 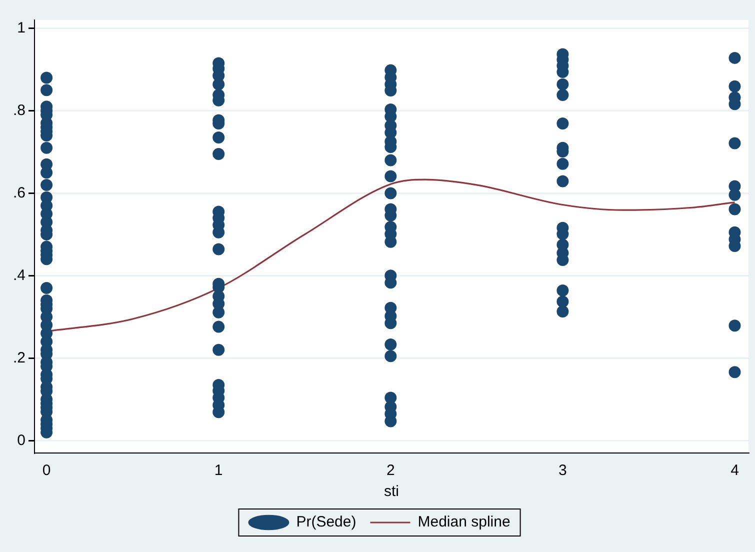 What do you see at coordinates (21, 27) in the screenshot?
I see `y-tick-label: 1` at bounding box center [21, 27].